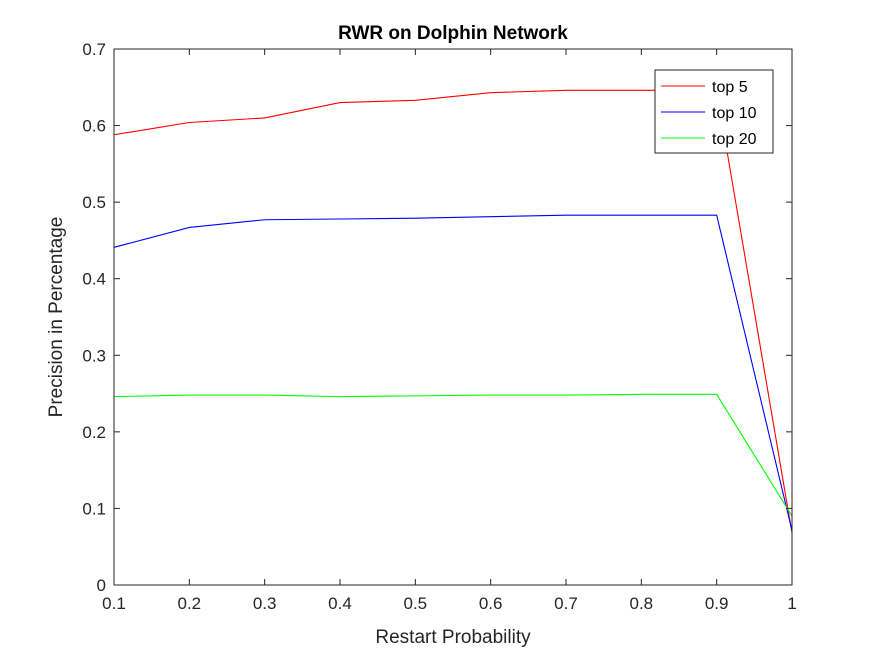 The height and width of the screenshot is (661, 875). I want to click on x-tick-label: 0.7, so click(566, 603).